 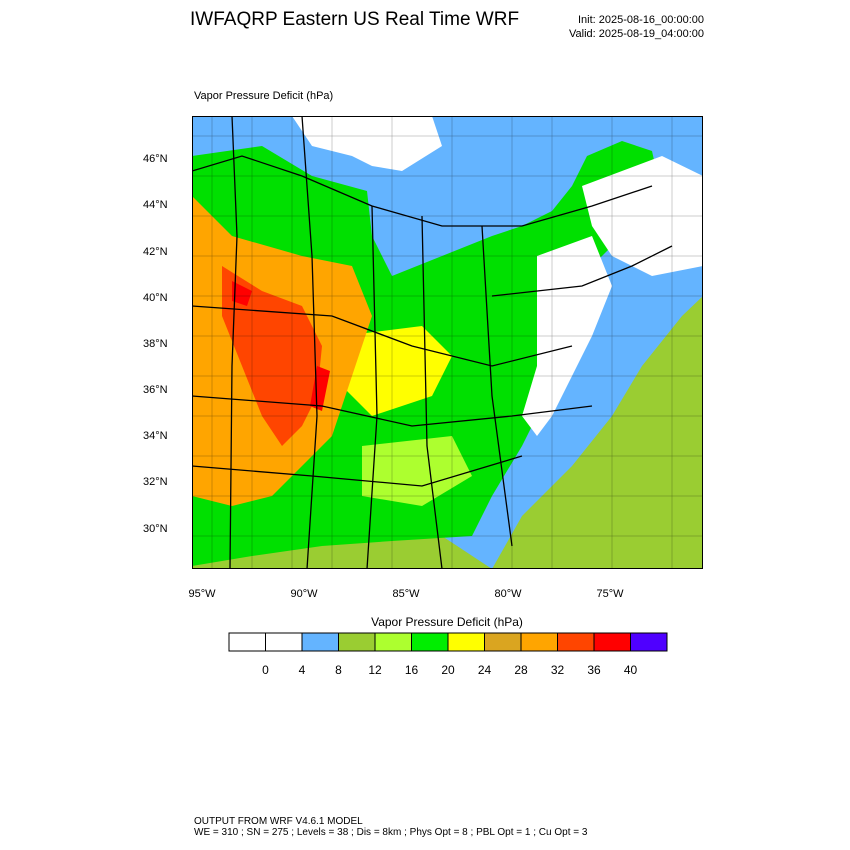 What do you see at coordinates (375, 670) in the screenshot?
I see `colorbar-label: 12` at bounding box center [375, 670].